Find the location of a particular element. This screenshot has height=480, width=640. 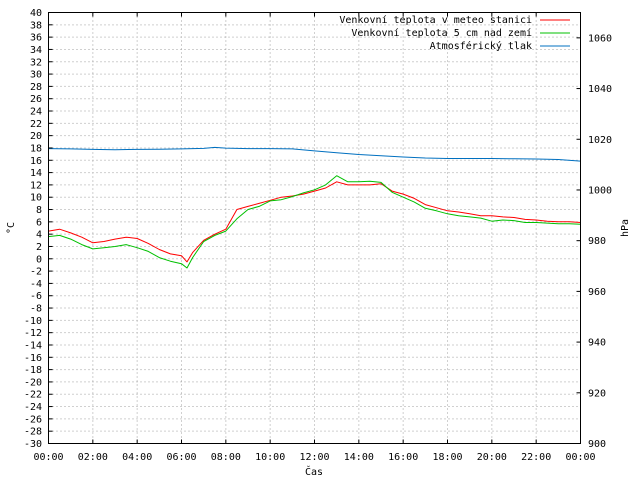

y-tick-label: -6 is located at coordinates (36, 296).